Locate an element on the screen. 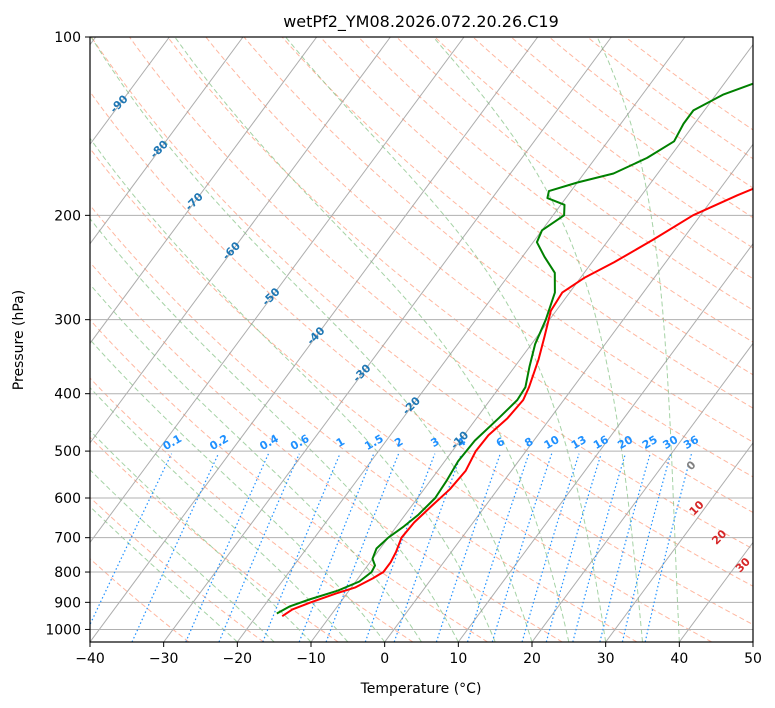 The image size is (775, 708). dry-adiabat-label: 40 is located at coordinates (765, 593).